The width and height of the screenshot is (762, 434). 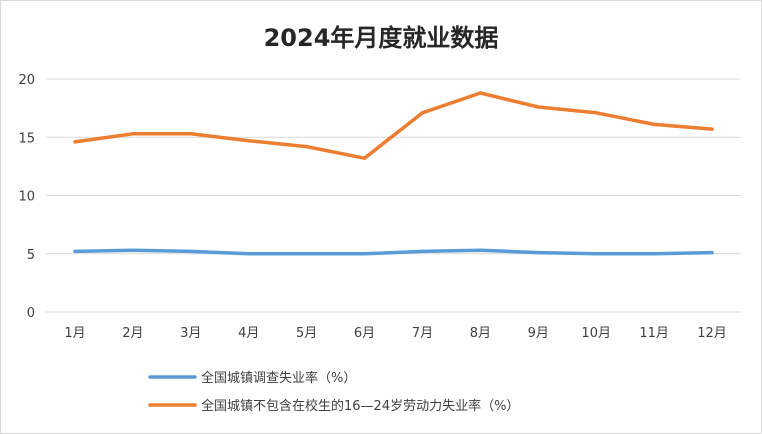 What do you see at coordinates (360, 406) in the screenshot?
I see `legend-label-1: 全国城镇不包含在校生的16—24岁劳动力失业率（%）` at bounding box center [360, 406].